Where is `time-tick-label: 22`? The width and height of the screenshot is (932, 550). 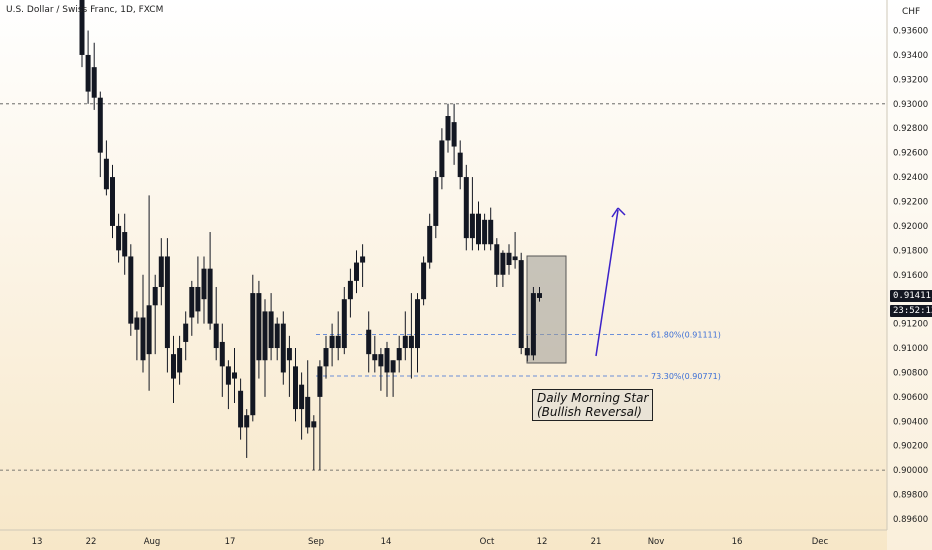
time-tick-label: 22 is located at coordinates (91, 542).